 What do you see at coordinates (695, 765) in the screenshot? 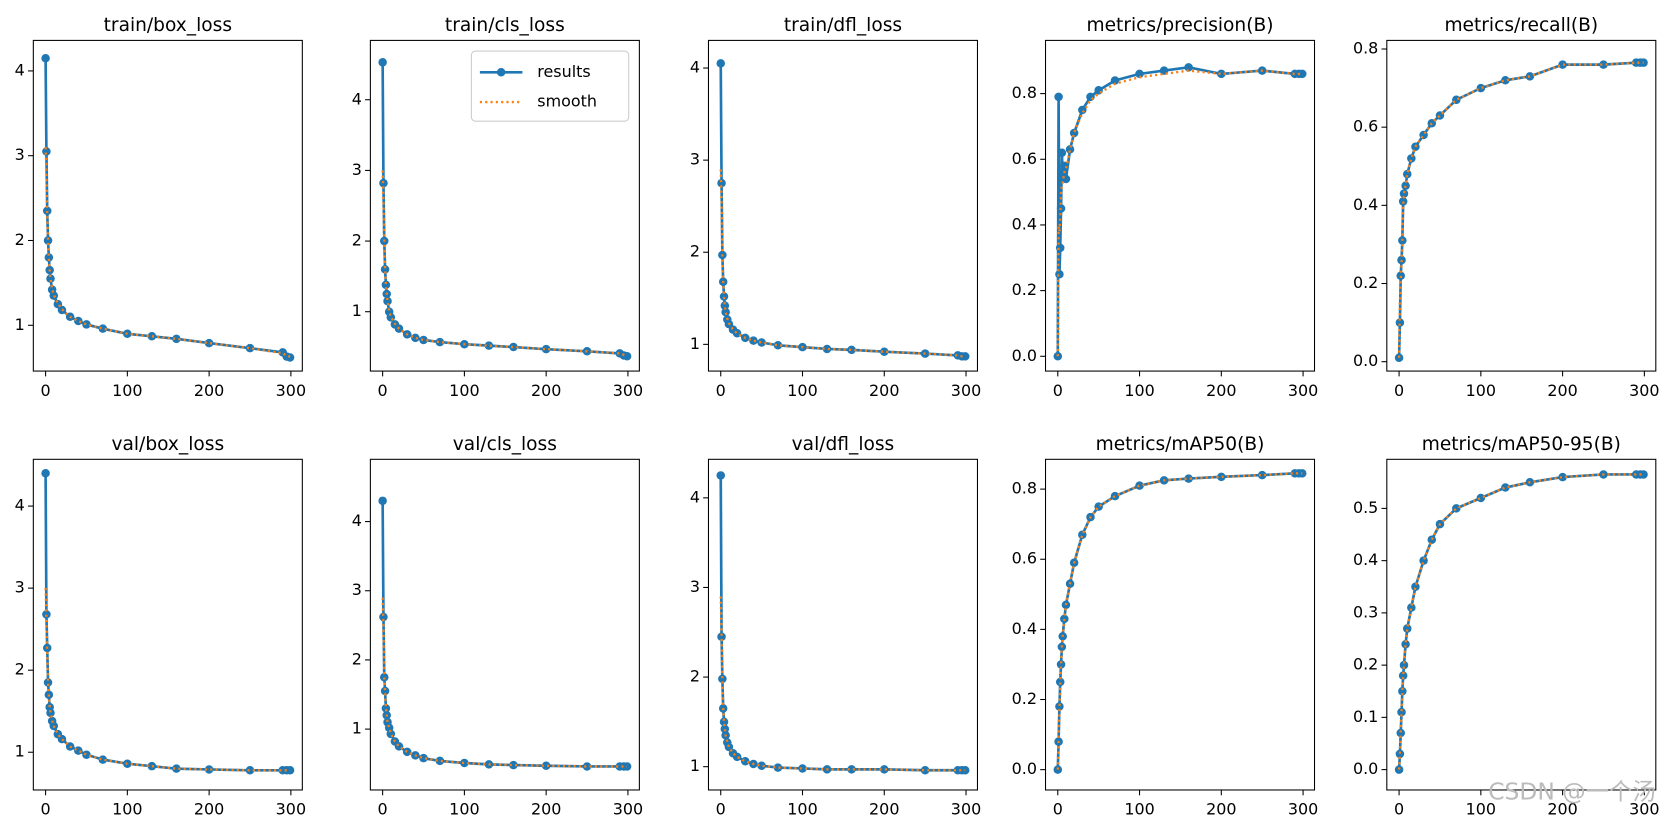
I see `y-tick-label: 1` at bounding box center [695, 765].